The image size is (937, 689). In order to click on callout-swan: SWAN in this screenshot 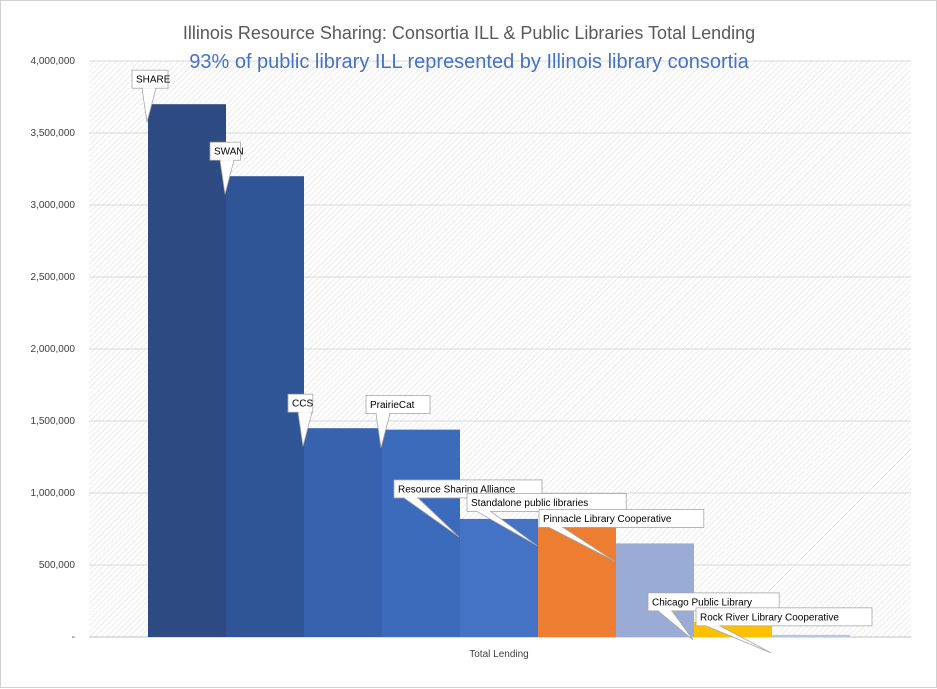, I will do `click(226, 168)`.